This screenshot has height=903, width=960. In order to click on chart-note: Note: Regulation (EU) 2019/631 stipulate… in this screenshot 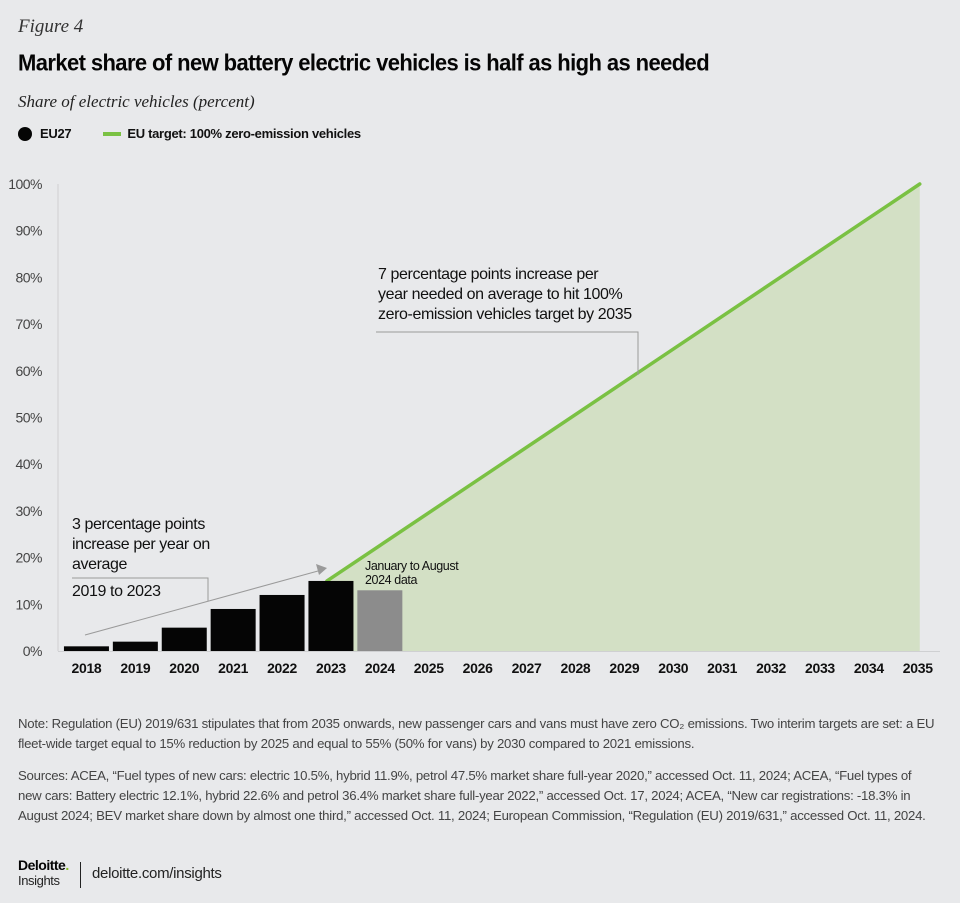, I will do `click(476, 733)`.